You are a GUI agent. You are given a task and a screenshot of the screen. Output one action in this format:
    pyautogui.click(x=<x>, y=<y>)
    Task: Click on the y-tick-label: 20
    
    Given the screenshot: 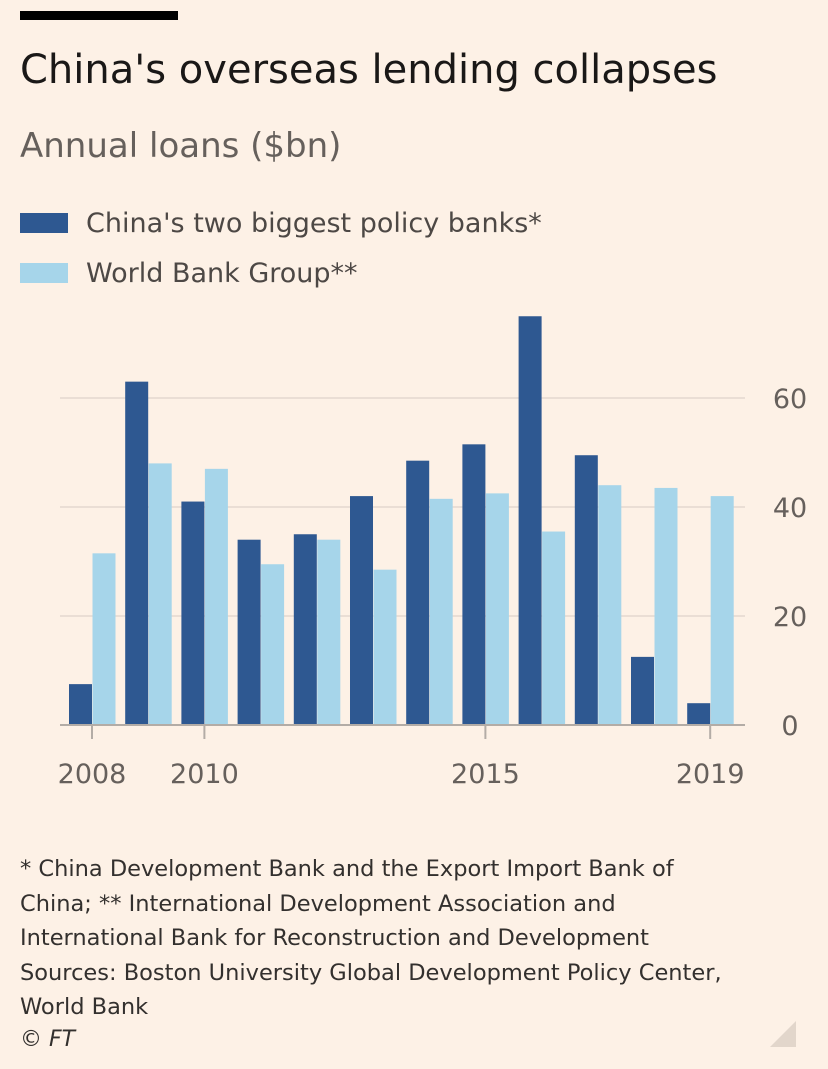 What is the action you would take?
    pyautogui.click(x=790, y=617)
    